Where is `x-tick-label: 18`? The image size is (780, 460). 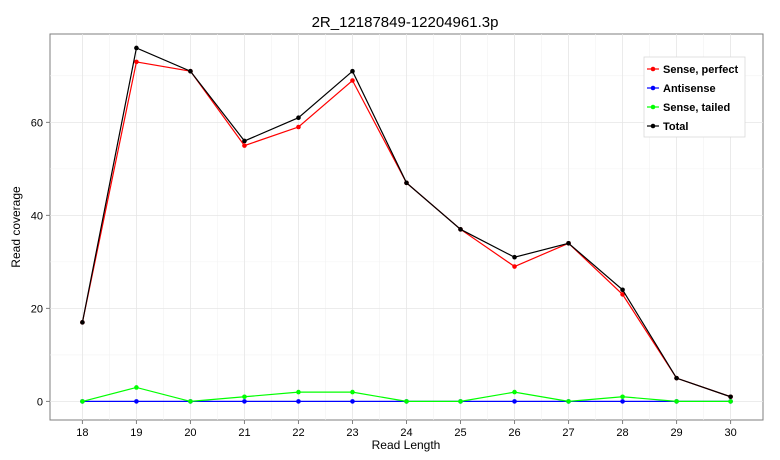
x-tick-label: 18 is located at coordinates (82, 433).